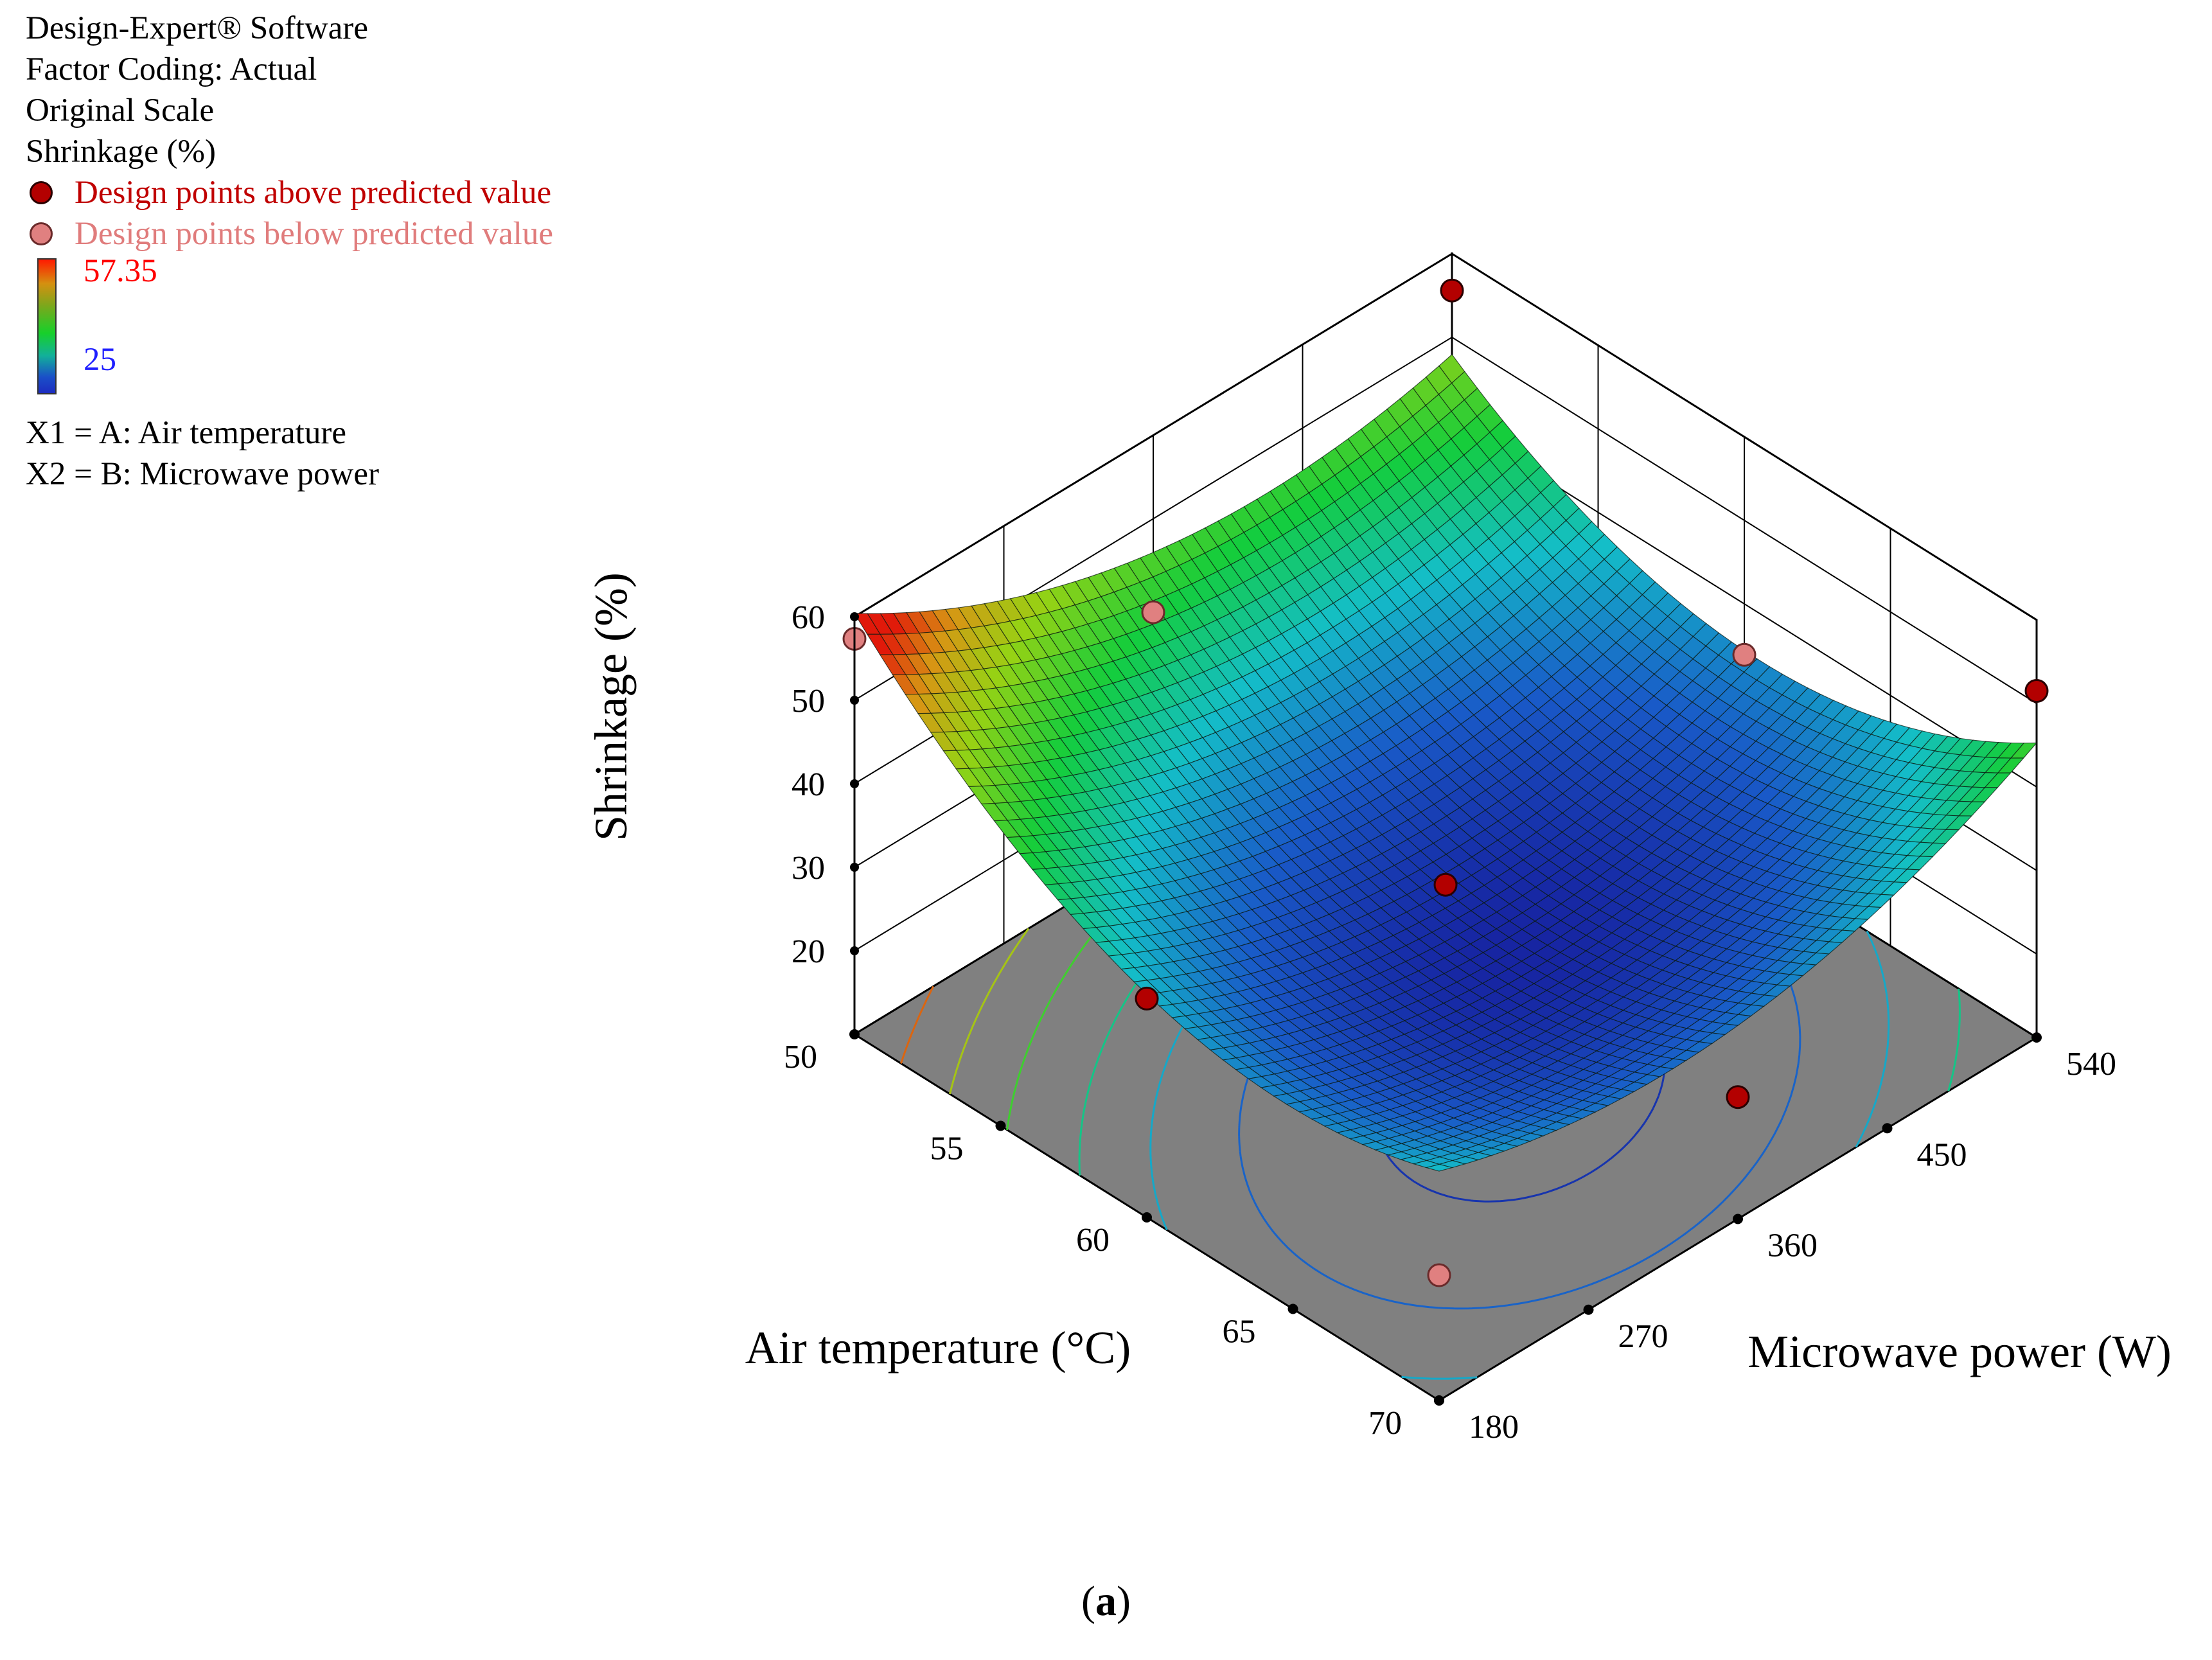 The width and height of the screenshot is (2212, 1660). Describe the element at coordinates (202, 474) in the screenshot. I see `factor-x2-label: X2 = B: Microwave power` at that location.